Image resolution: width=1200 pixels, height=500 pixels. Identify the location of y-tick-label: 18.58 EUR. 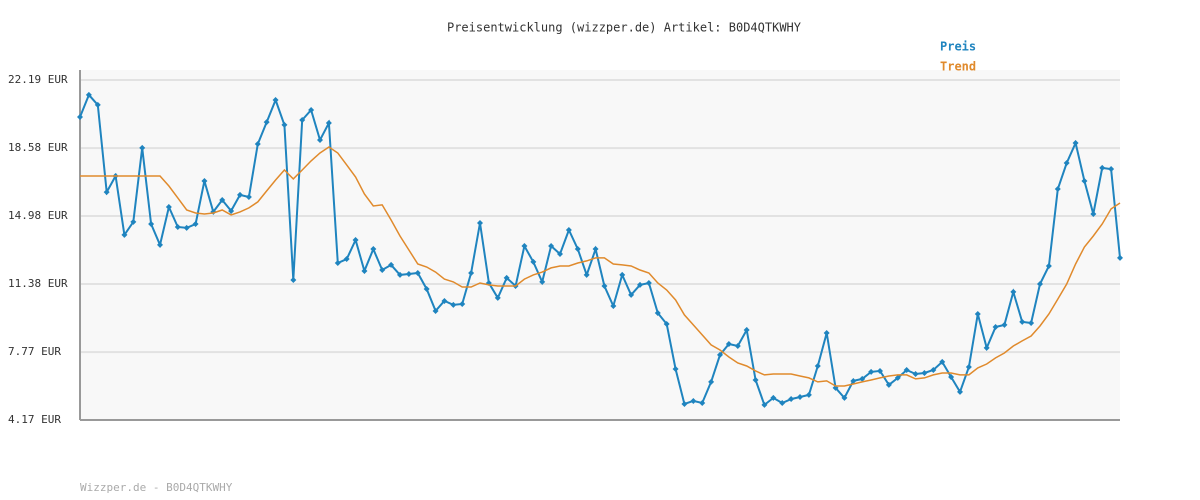
(38, 147).